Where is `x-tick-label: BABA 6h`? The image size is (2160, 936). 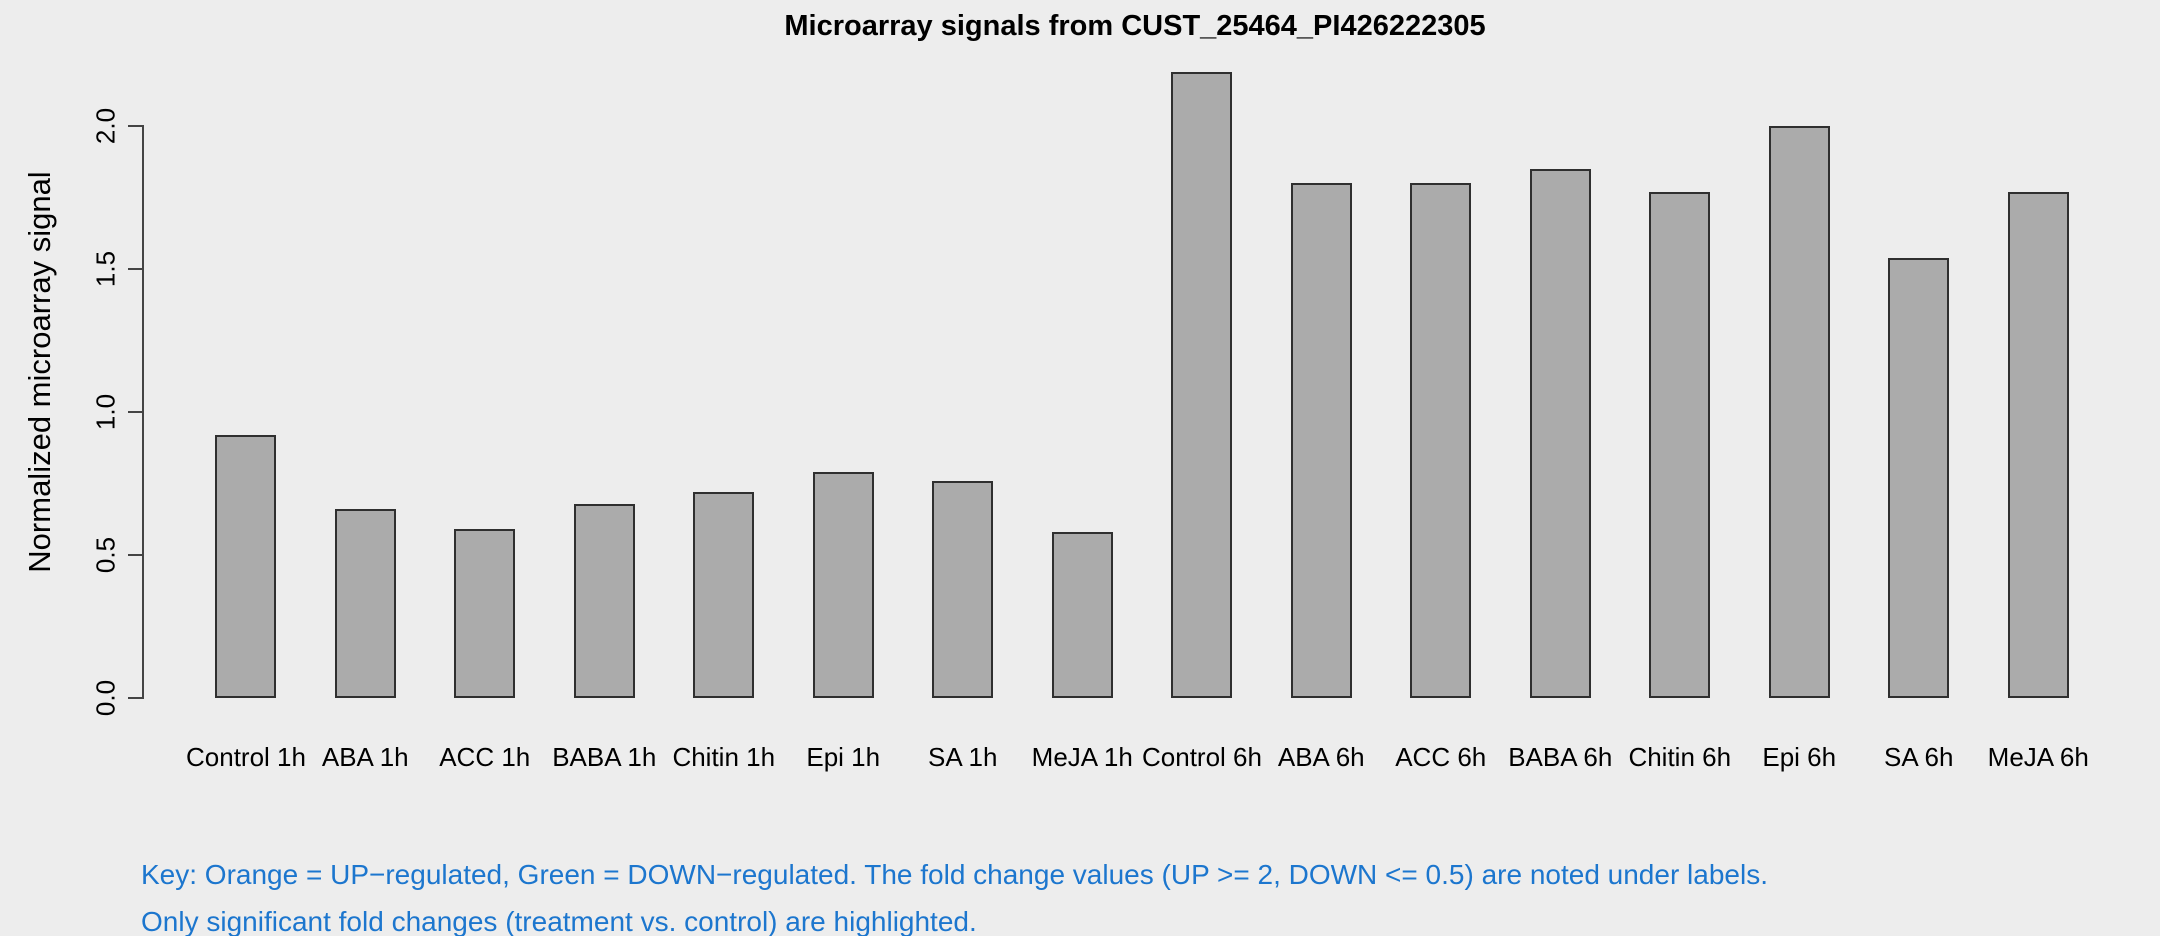 x-tick-label: BABA 6h is located at coordinates (1560, 757).